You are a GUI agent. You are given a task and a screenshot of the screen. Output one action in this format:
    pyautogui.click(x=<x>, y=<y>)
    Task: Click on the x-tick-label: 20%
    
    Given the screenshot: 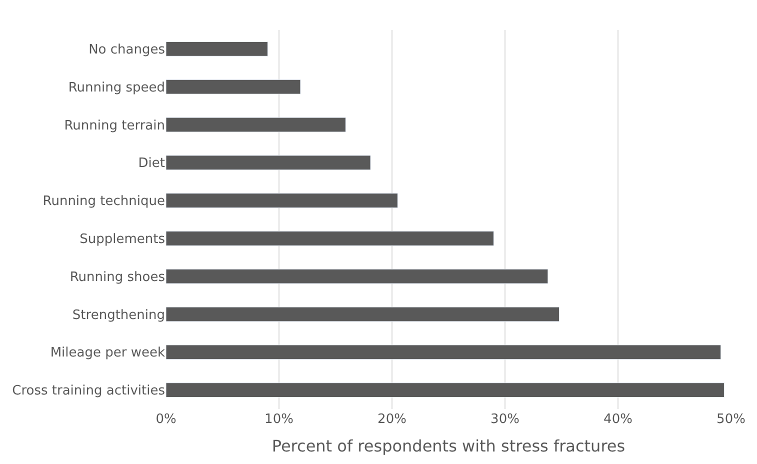 What is the action you would take?
    pyautogui.click(x=392, y=419)
    